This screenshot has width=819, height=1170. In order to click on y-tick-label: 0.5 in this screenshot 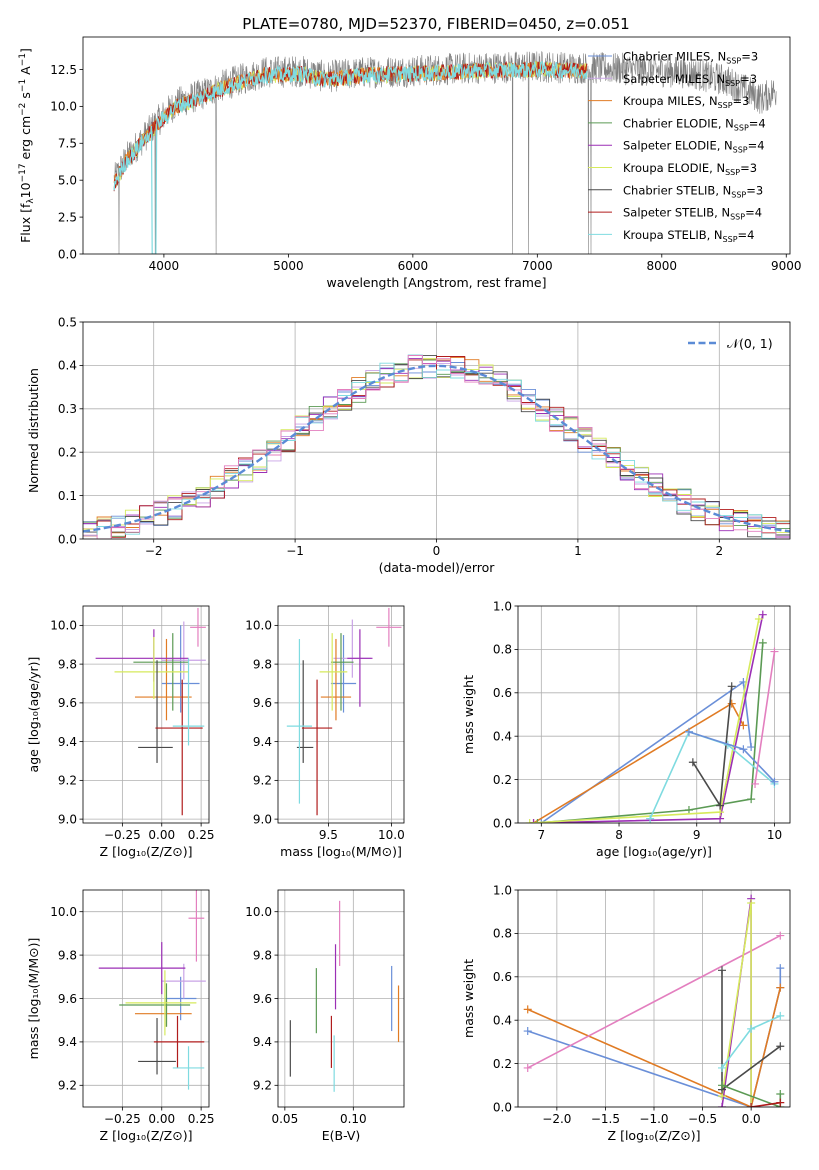, I will do `click(67, 322)`.